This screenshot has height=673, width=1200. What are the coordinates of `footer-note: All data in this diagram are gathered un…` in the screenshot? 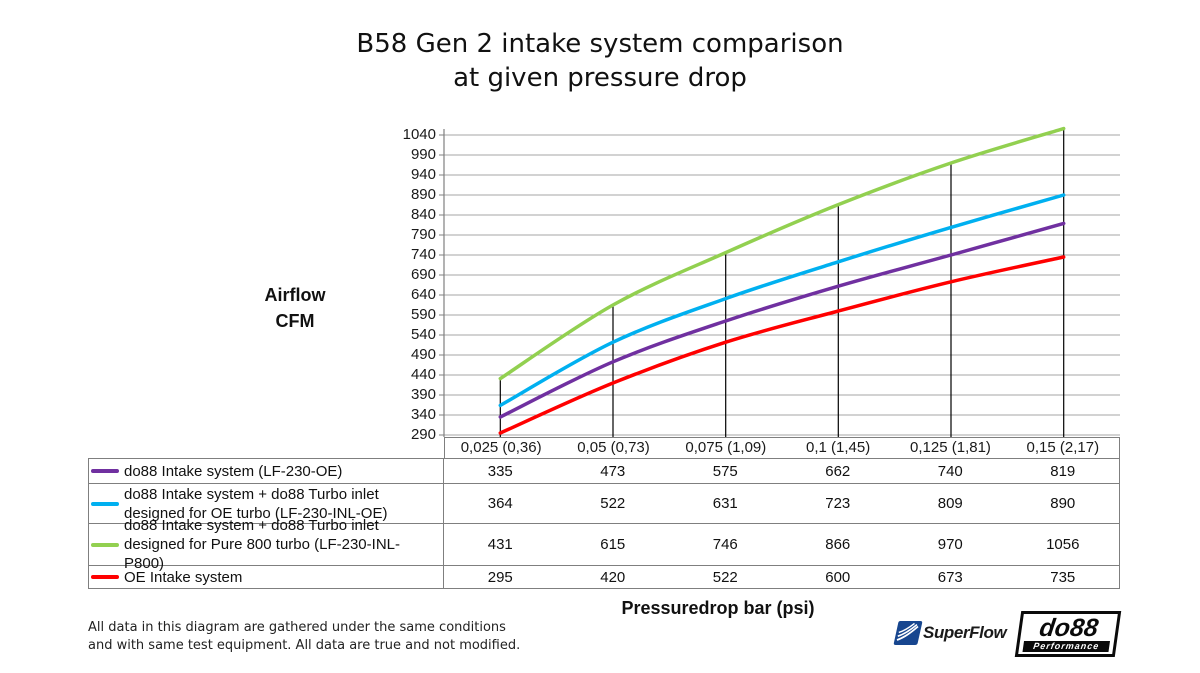 It's located at (304, 637).